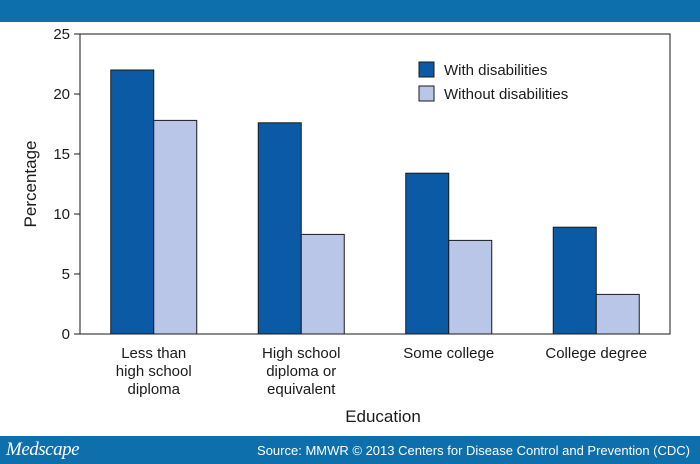 This screenshot has height=464, width=700. What do you see at coordinates (383, 416) in the screenshot?
I see `x-axis-label: Education` at bounding box center [383, 416].